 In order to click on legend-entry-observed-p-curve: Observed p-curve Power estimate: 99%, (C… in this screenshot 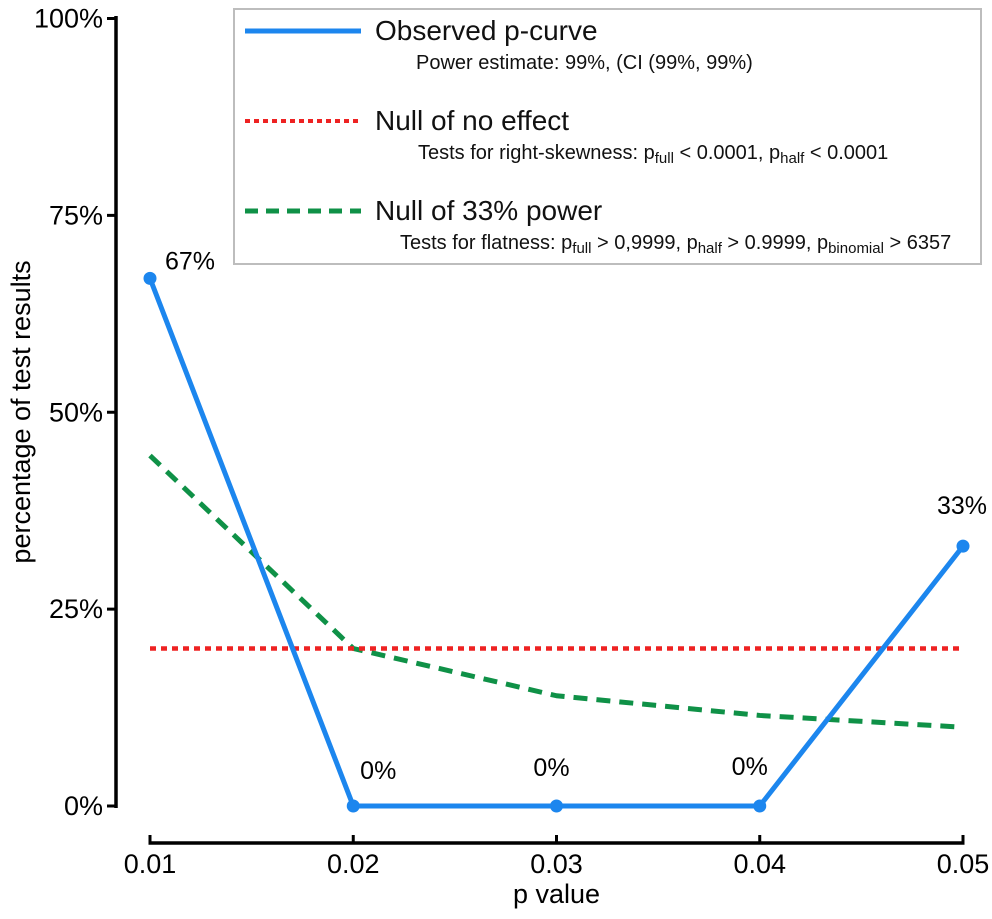, I will do `click(607, 44)`.